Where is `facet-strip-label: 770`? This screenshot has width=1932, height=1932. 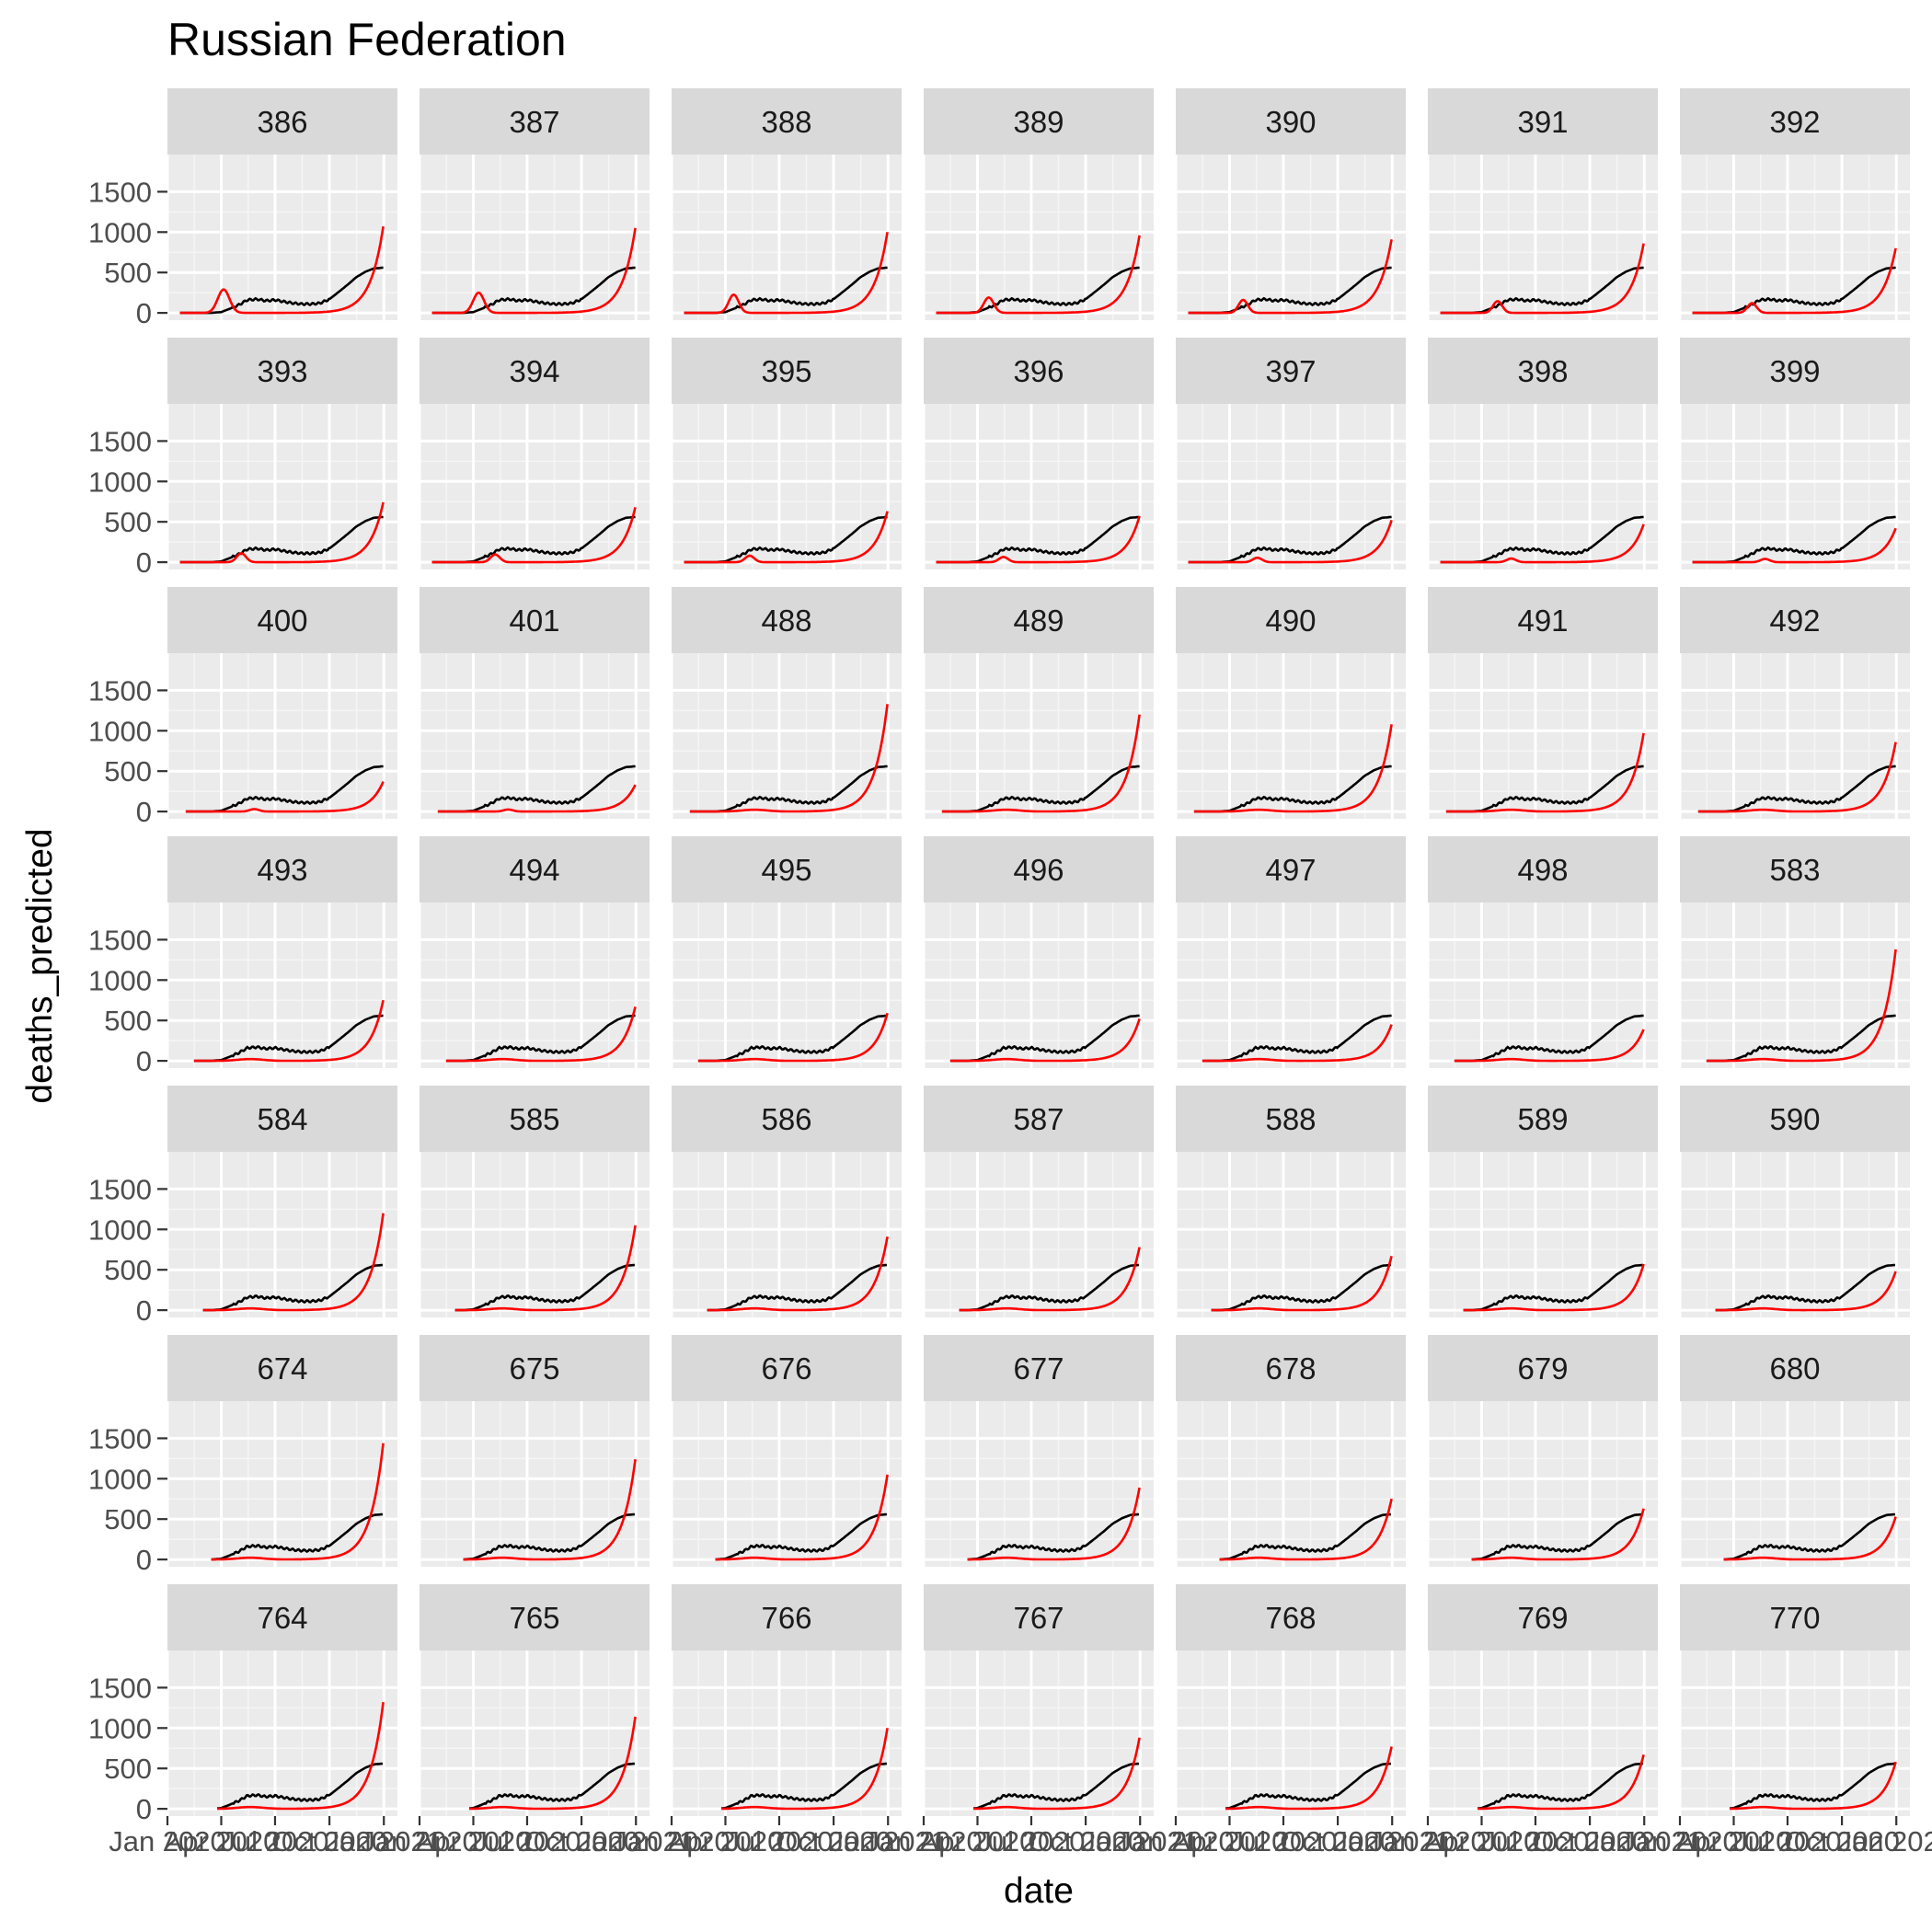
facet-strip-label: 770 is located at coordinates (1794, 1618).